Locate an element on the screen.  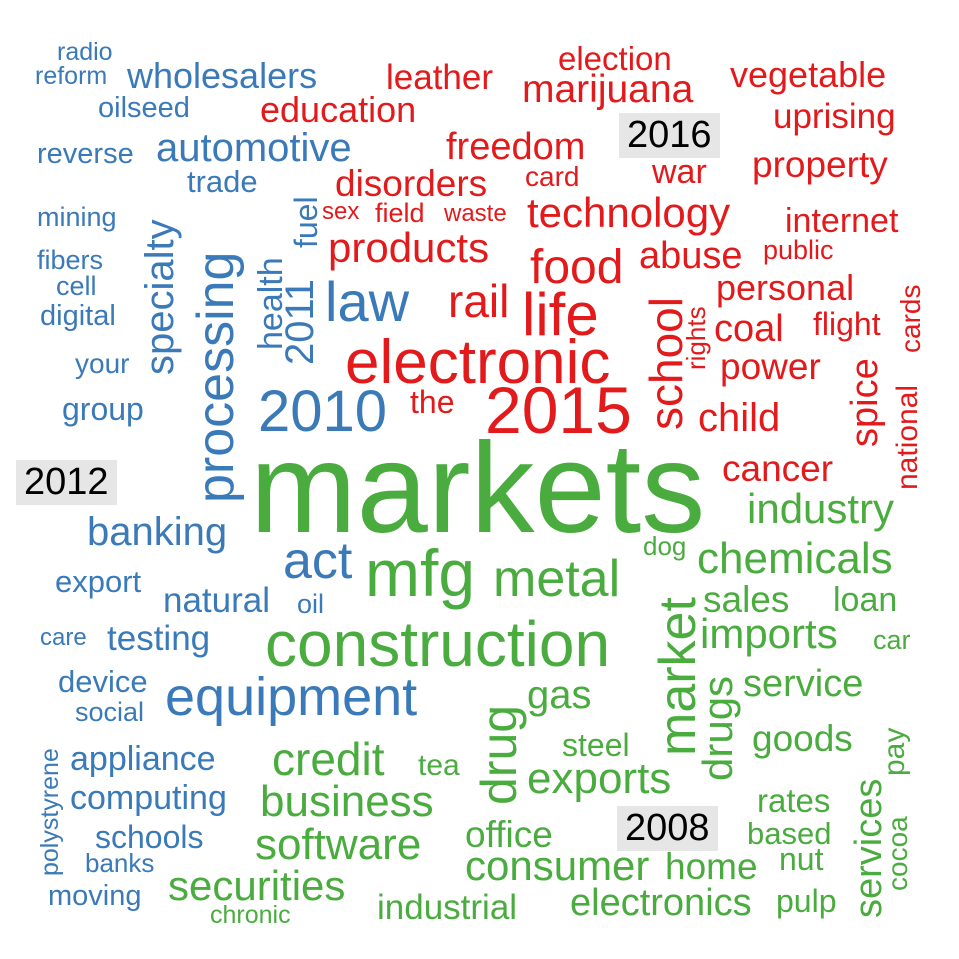
word-2010: 2010 is located at coordinates (323, 411).